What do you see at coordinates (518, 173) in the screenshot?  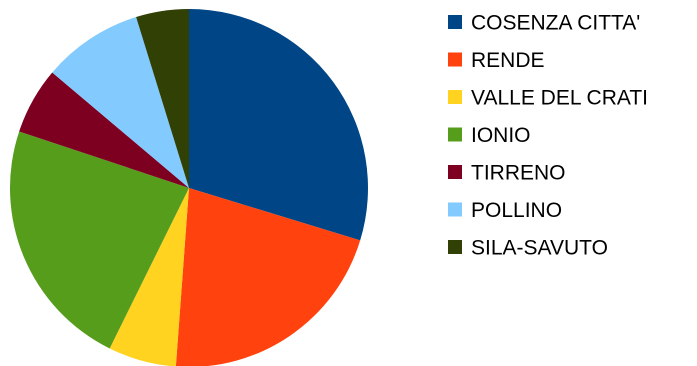 I see `legend-label-5: TIRRENO` at bounding box center [518, 173].